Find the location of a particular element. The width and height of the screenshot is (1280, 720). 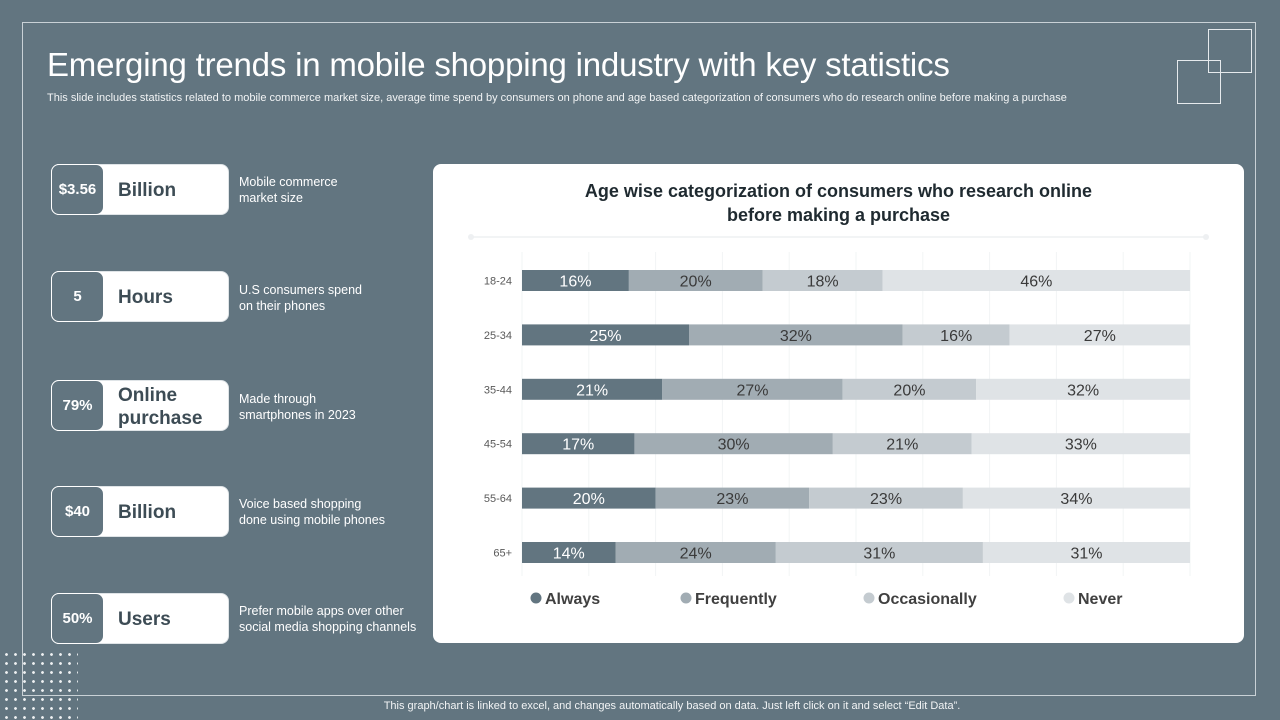

legend-label: Never is located at coordinates (1100, 599).